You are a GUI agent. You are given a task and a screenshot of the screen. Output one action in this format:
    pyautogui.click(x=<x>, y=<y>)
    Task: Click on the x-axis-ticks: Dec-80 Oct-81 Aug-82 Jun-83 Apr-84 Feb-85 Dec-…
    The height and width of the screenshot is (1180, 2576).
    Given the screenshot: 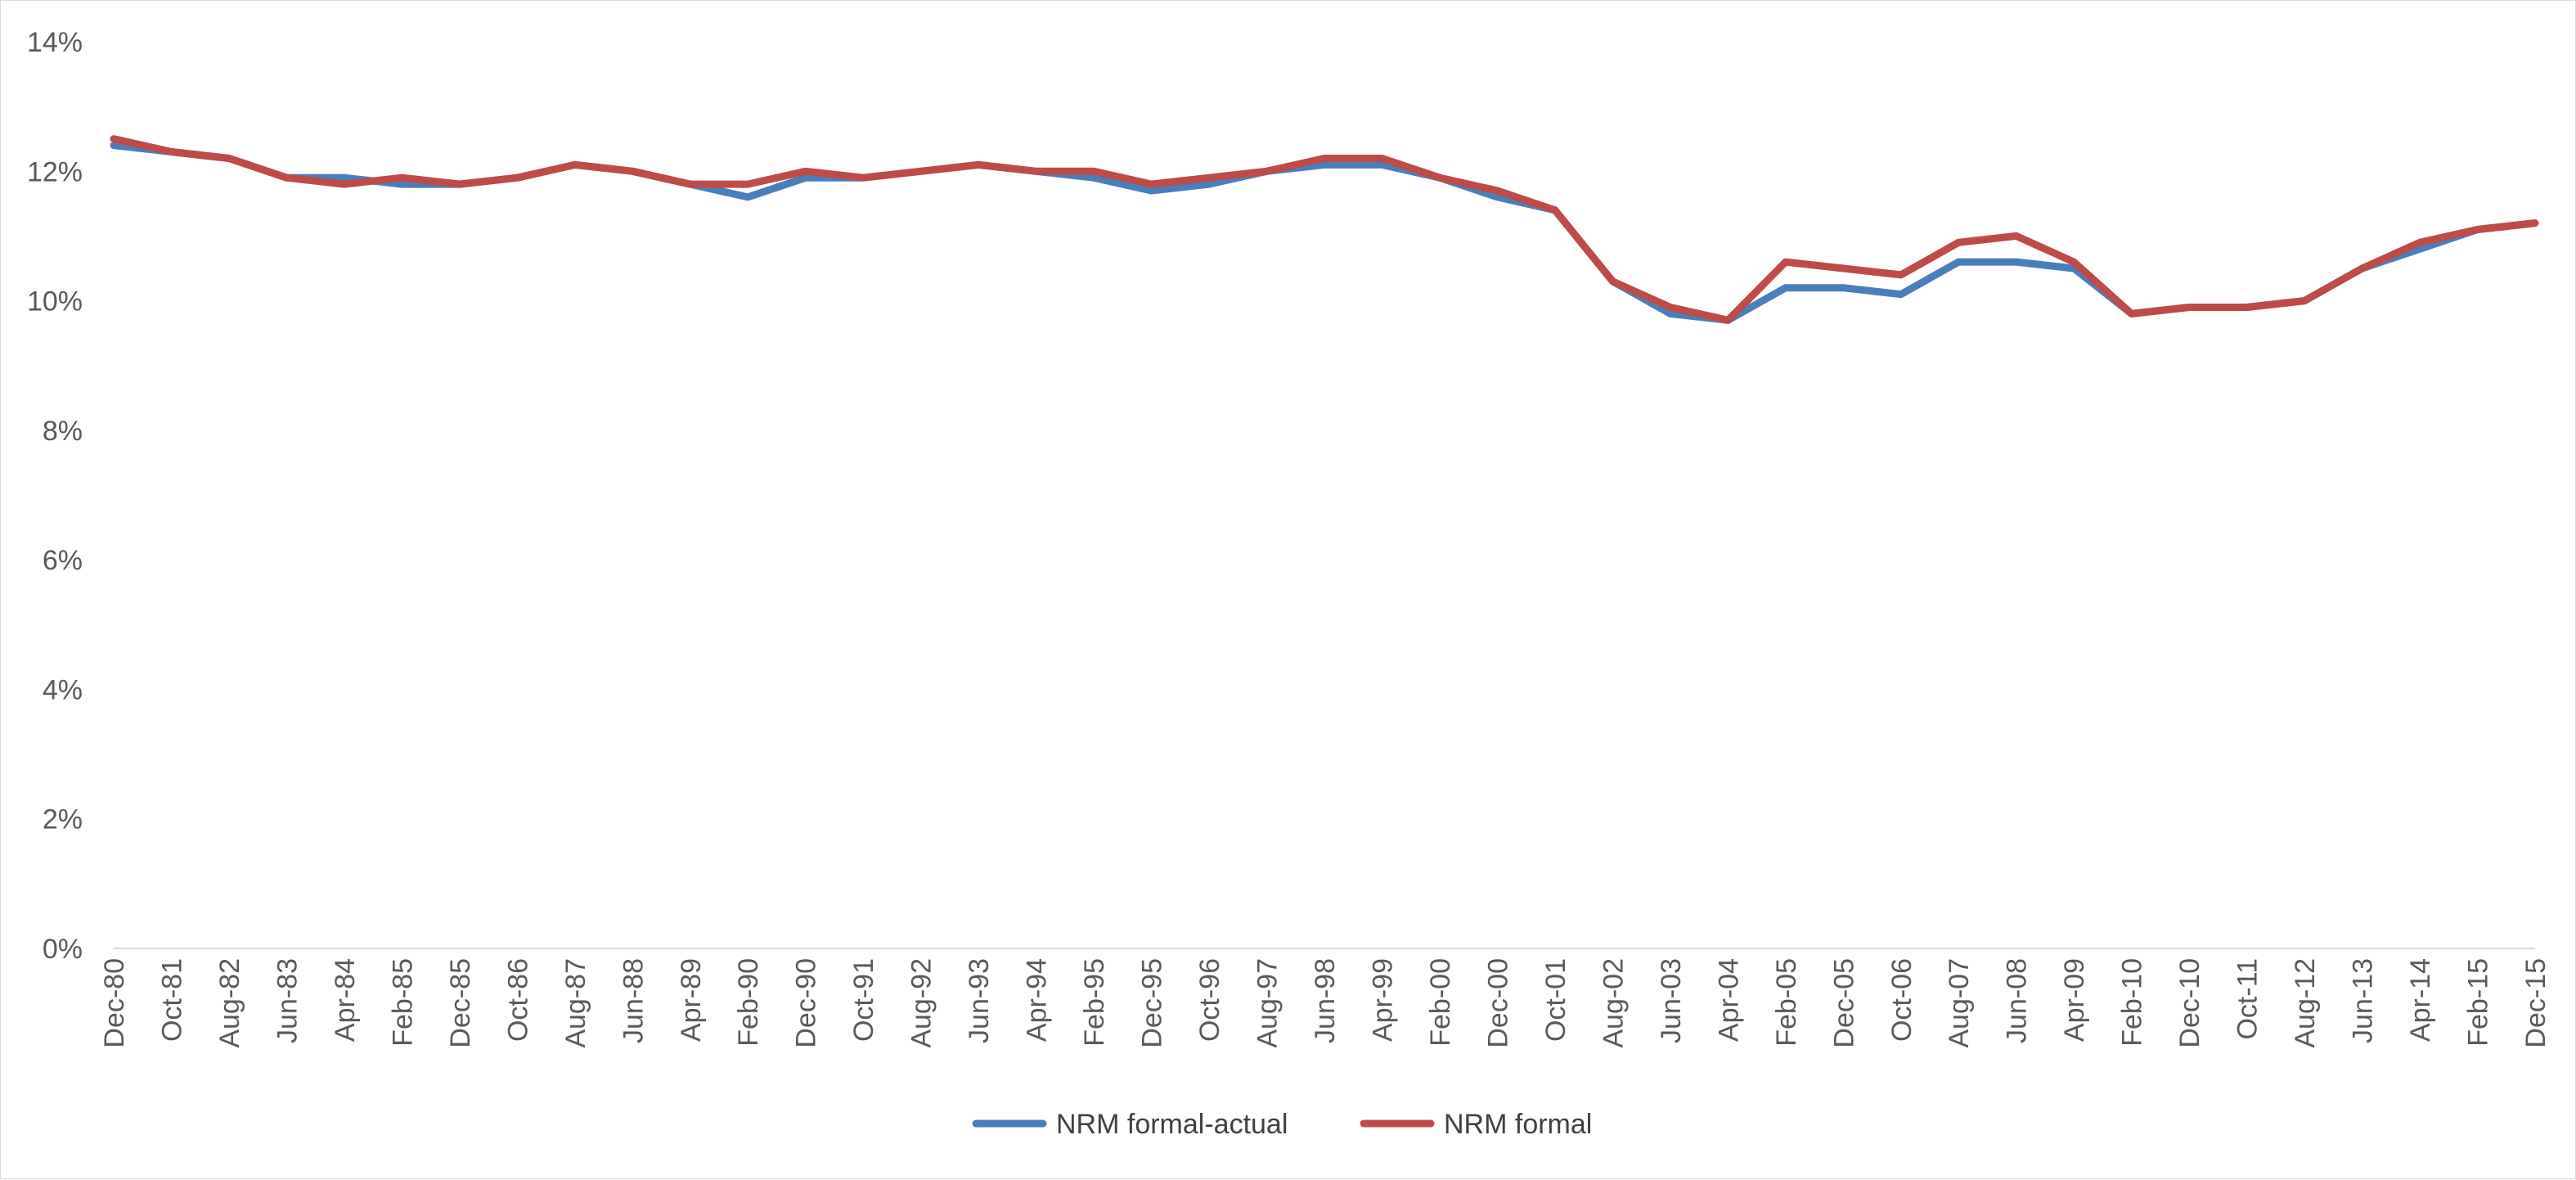 What is the action you would take?
    pyautogui.click(x=1325, y=1003)
    